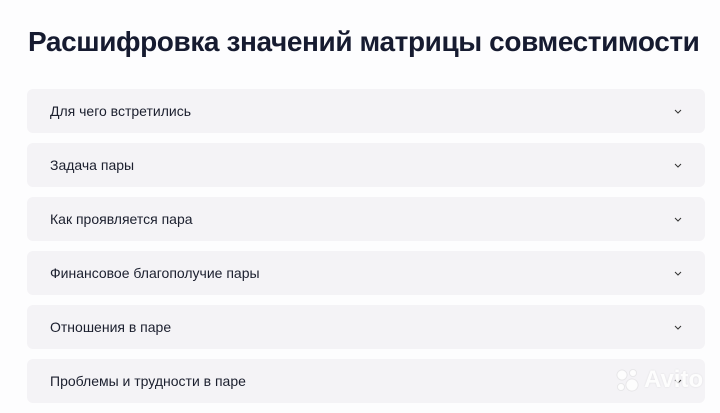  I want to click on accordion-item-label: Как проявляется пара, so click(121, 219).